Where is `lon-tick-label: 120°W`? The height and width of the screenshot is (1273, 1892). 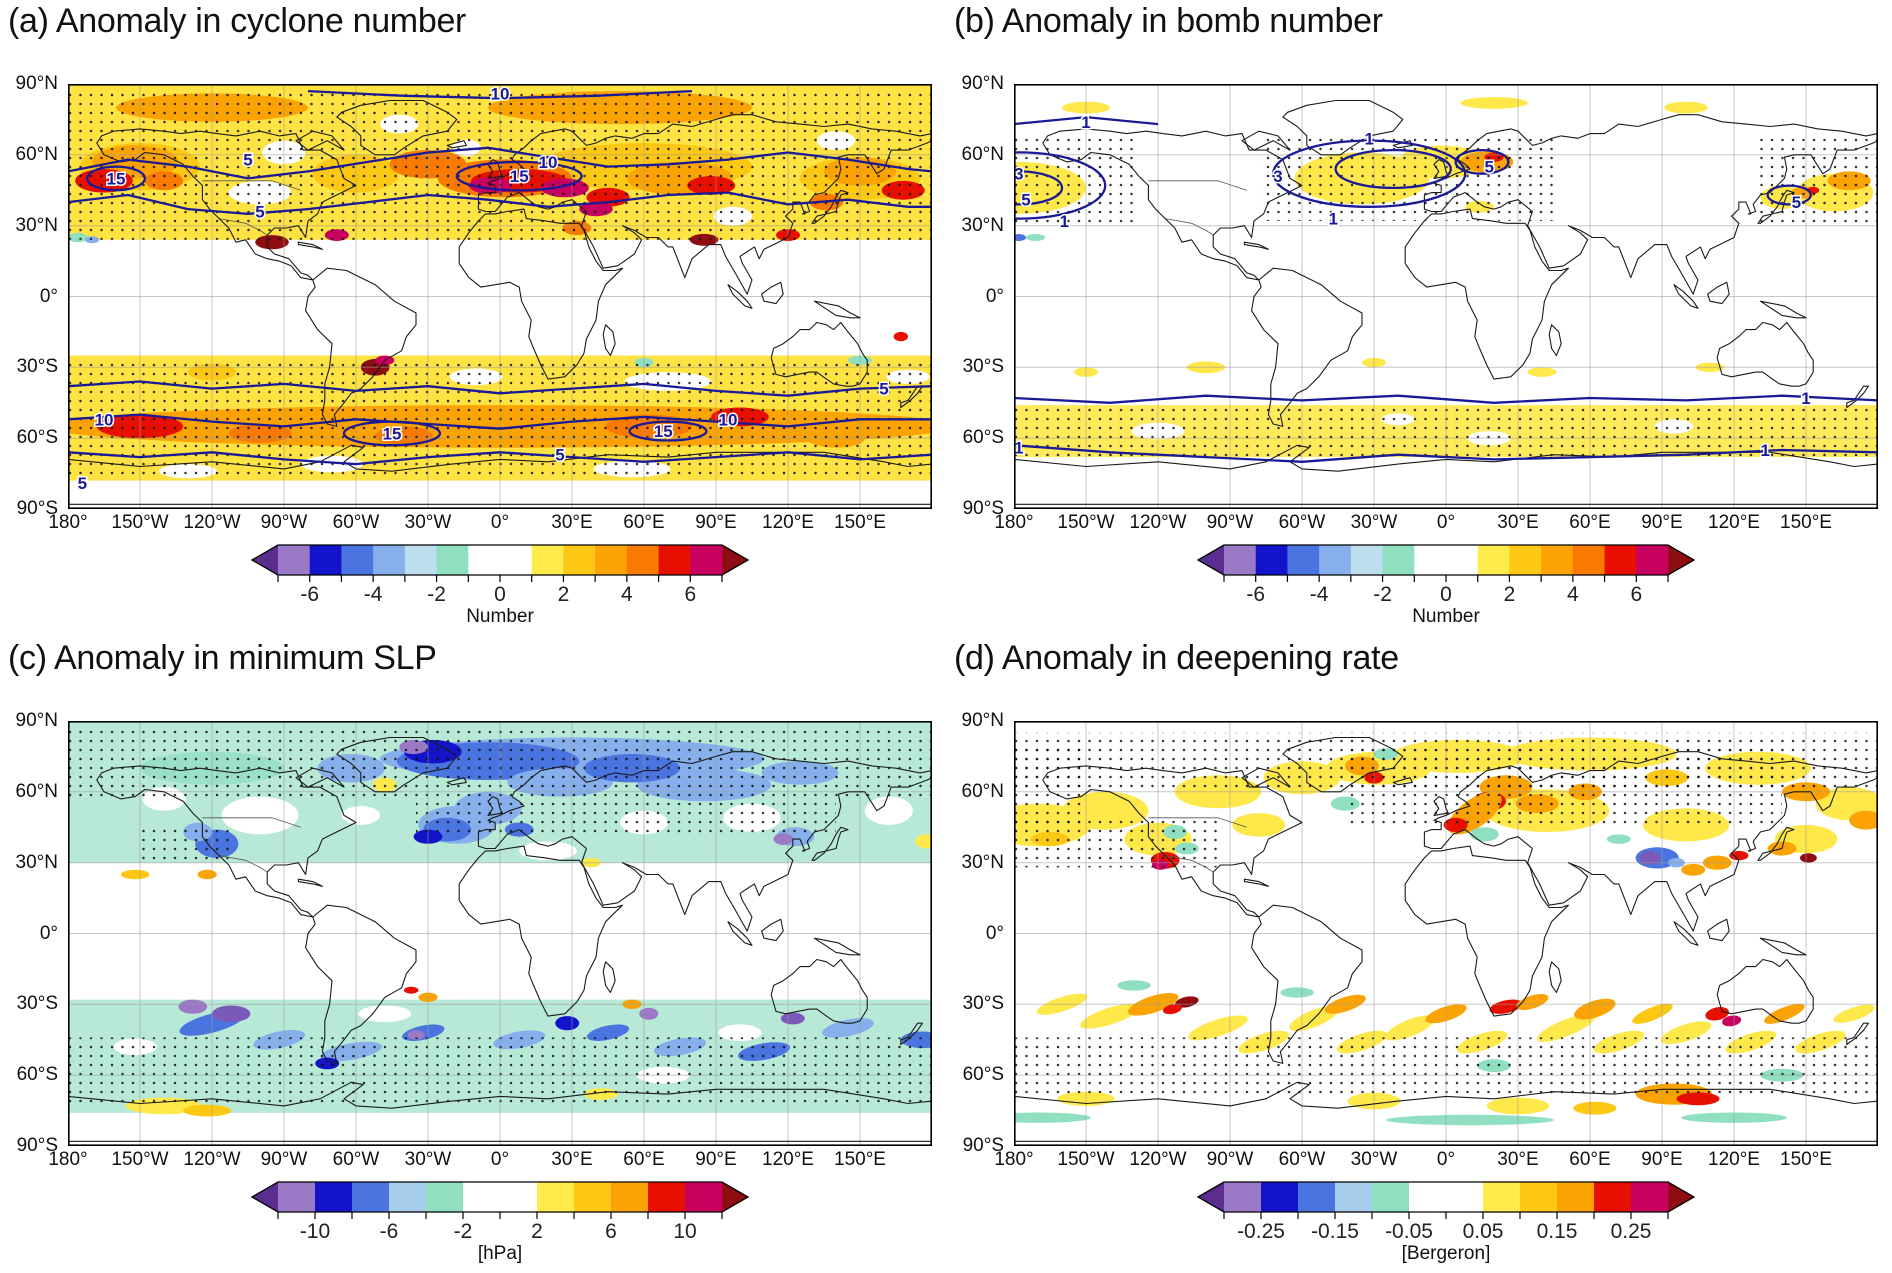
lon-tick-label: 120°W is located at coordinates (212, 1159).